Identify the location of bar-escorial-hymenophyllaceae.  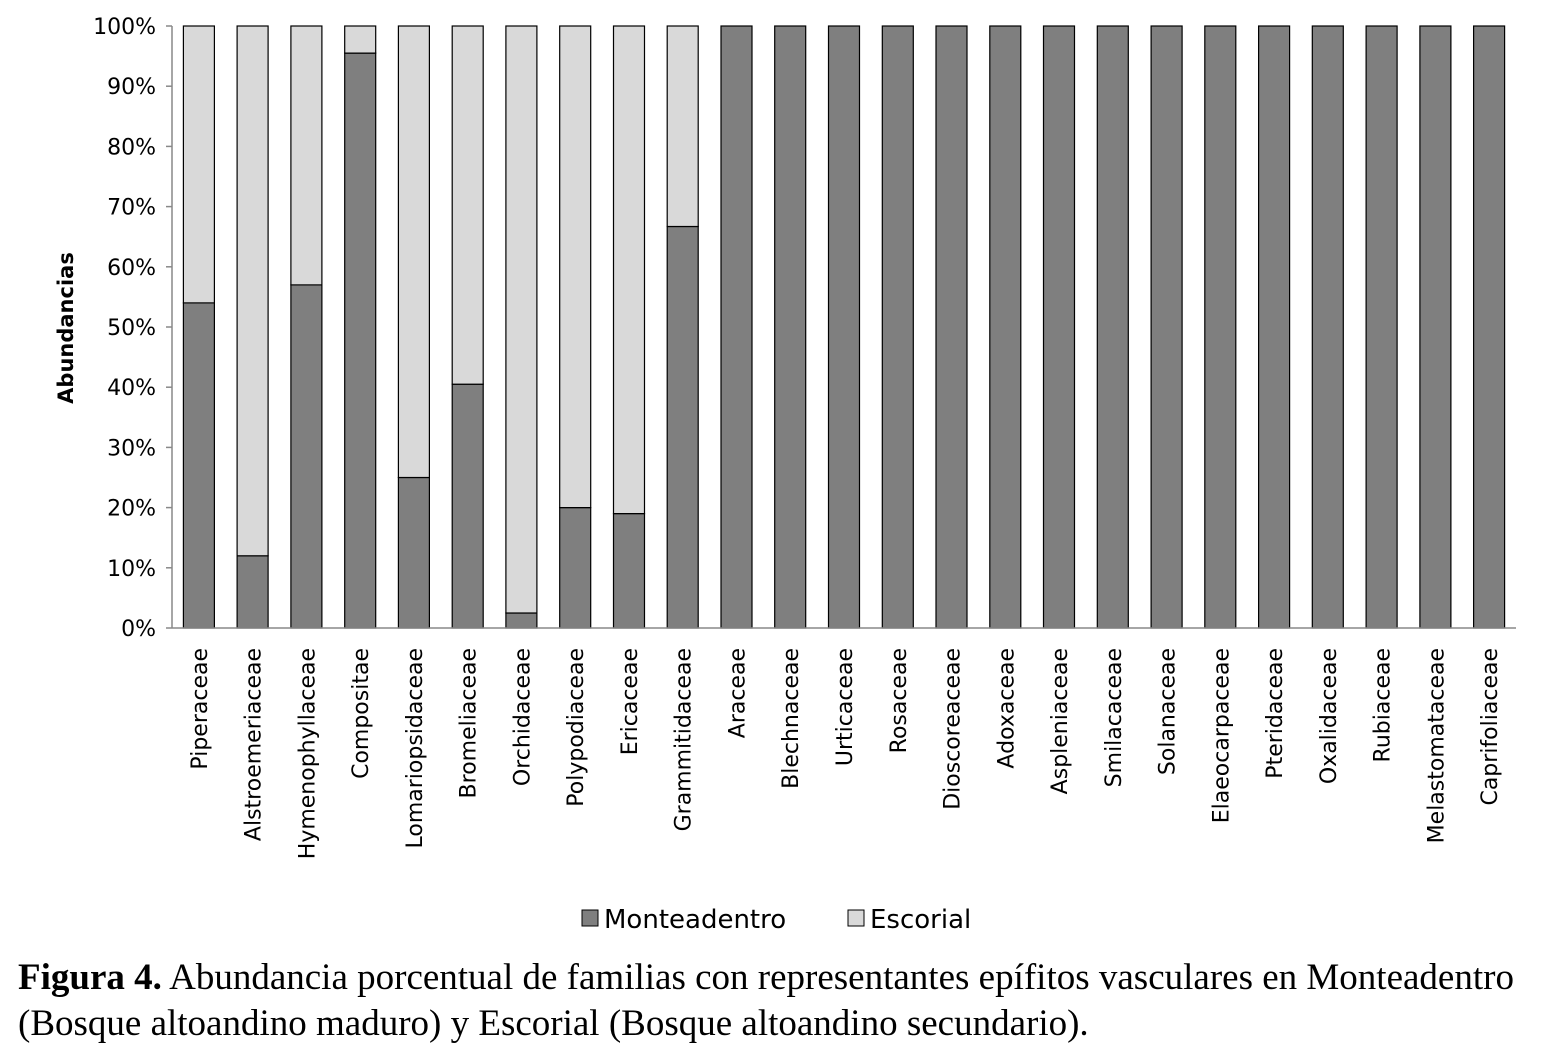
(306, 155).